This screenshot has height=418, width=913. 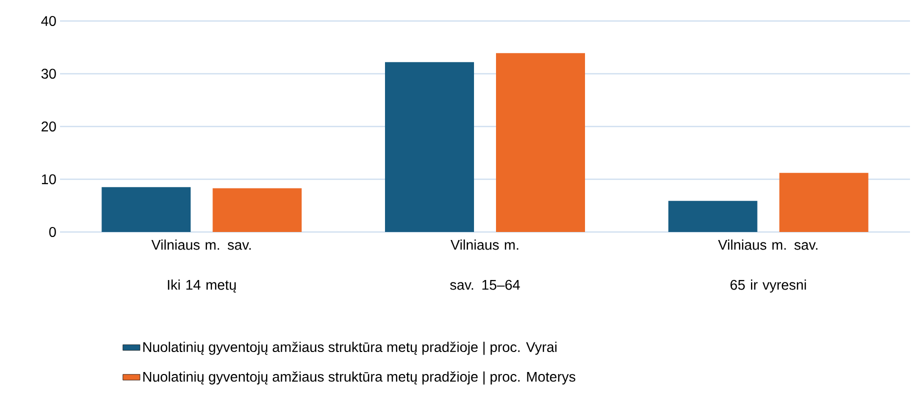 I want to click on legend-label: Nuolatinių gyventojų amžiaus struktūra metų pradžioje | proc. Vyrai, so click(x=349, y=348).